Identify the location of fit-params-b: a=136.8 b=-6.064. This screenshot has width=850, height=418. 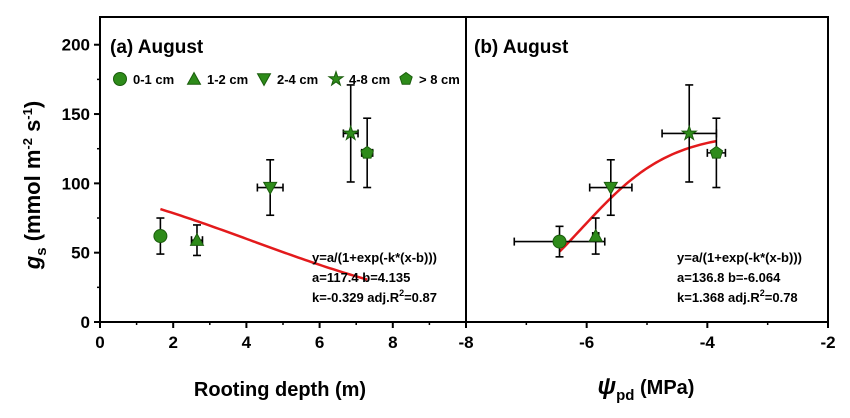
(729, 277).